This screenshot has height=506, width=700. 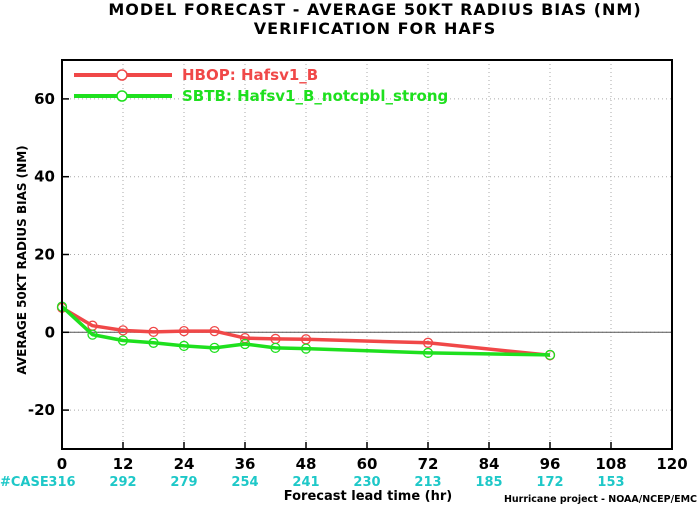 What do you see at coordinates (61, 482) in the screenshot?
I see `case-count: 316` at bounding box center [61, 482].